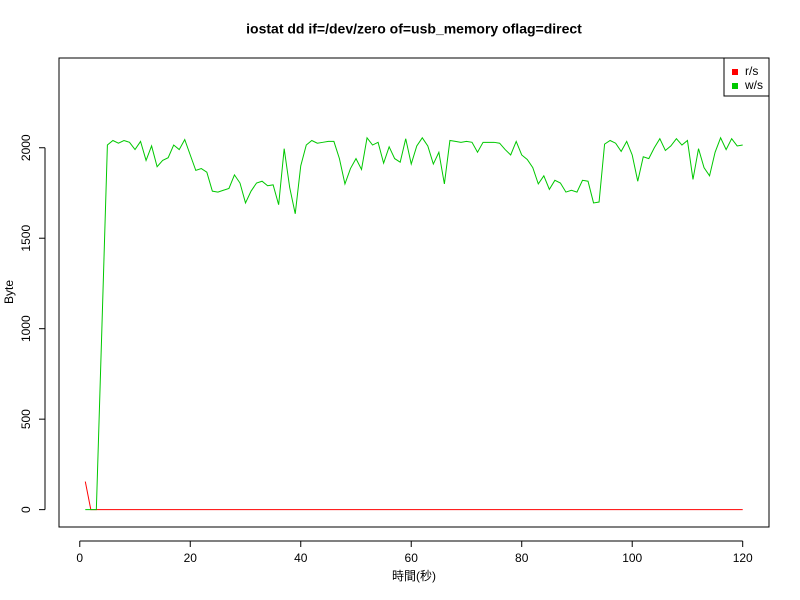  I want to click on legend-label: r/s, so click(751, 71).